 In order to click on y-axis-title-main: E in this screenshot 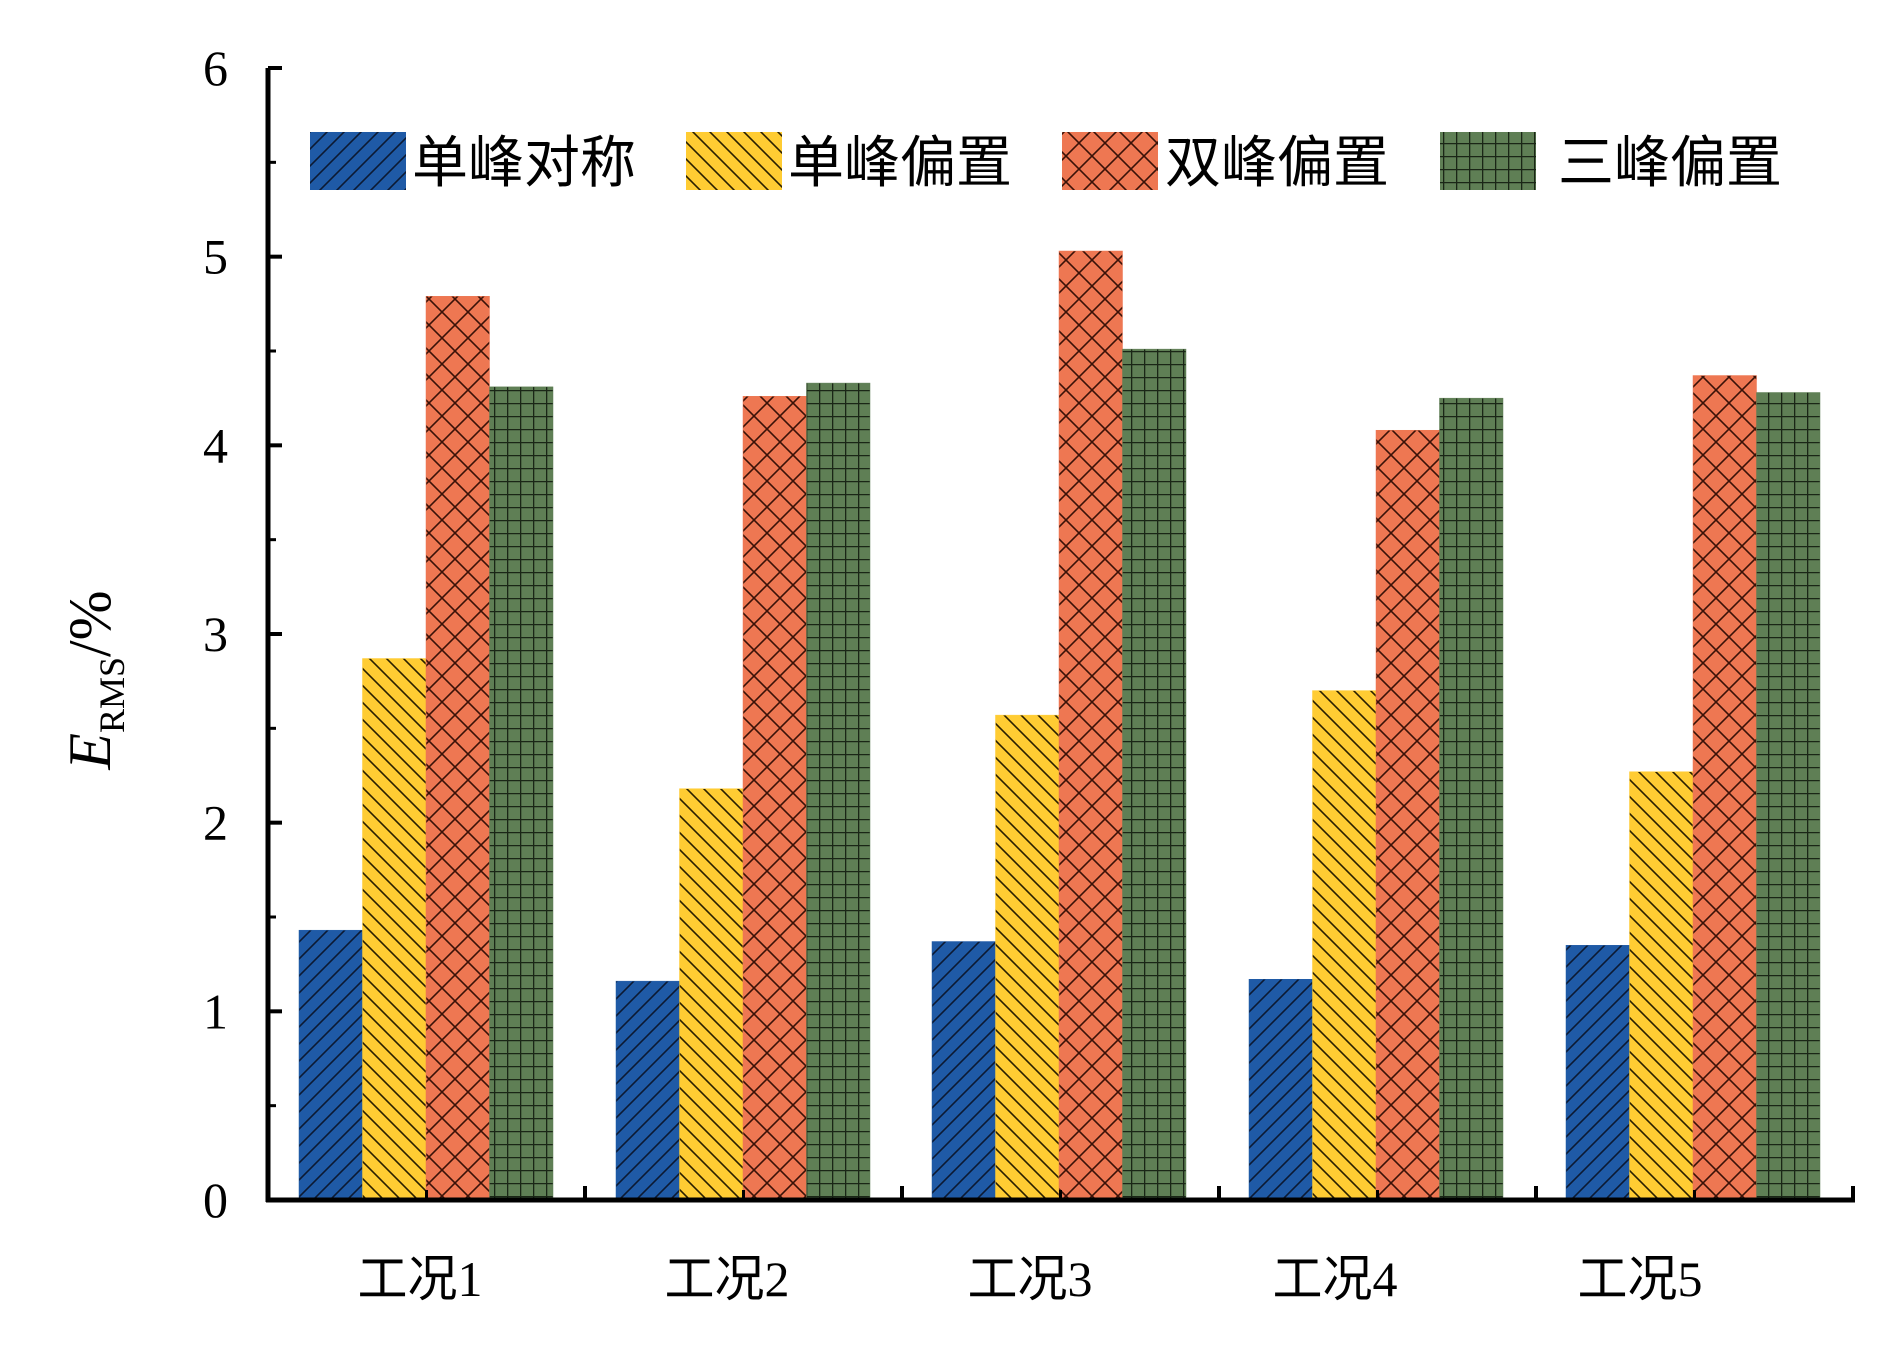, I will do `click(90, 752)`.